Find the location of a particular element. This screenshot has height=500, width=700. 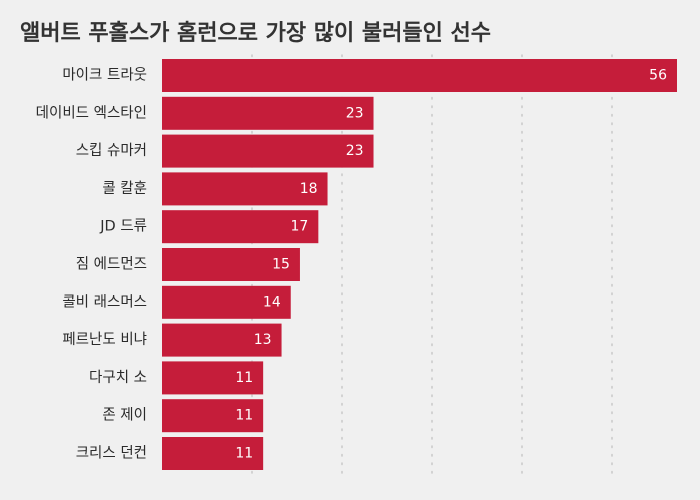

category-label-3: 콜 칼훈 is located at coordinates (124, 188).